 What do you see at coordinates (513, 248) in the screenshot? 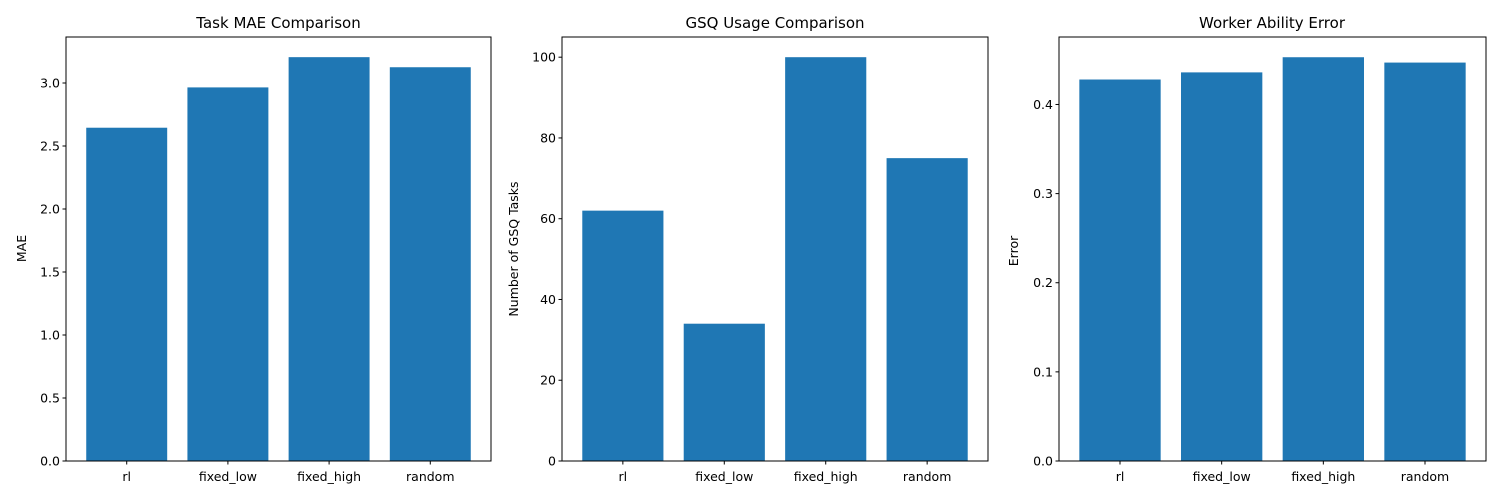
I see `y-axis-label: Number of GSQ Tasks` at bounding box center [513, 248].